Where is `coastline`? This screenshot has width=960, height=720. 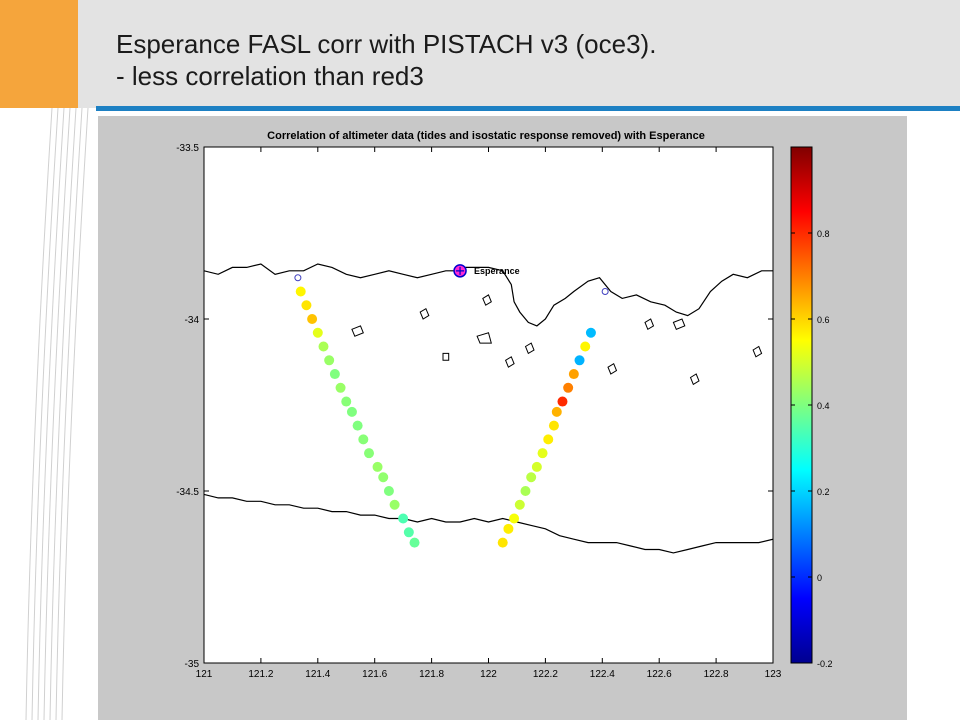
coastline is located at coordinates (488, 295).